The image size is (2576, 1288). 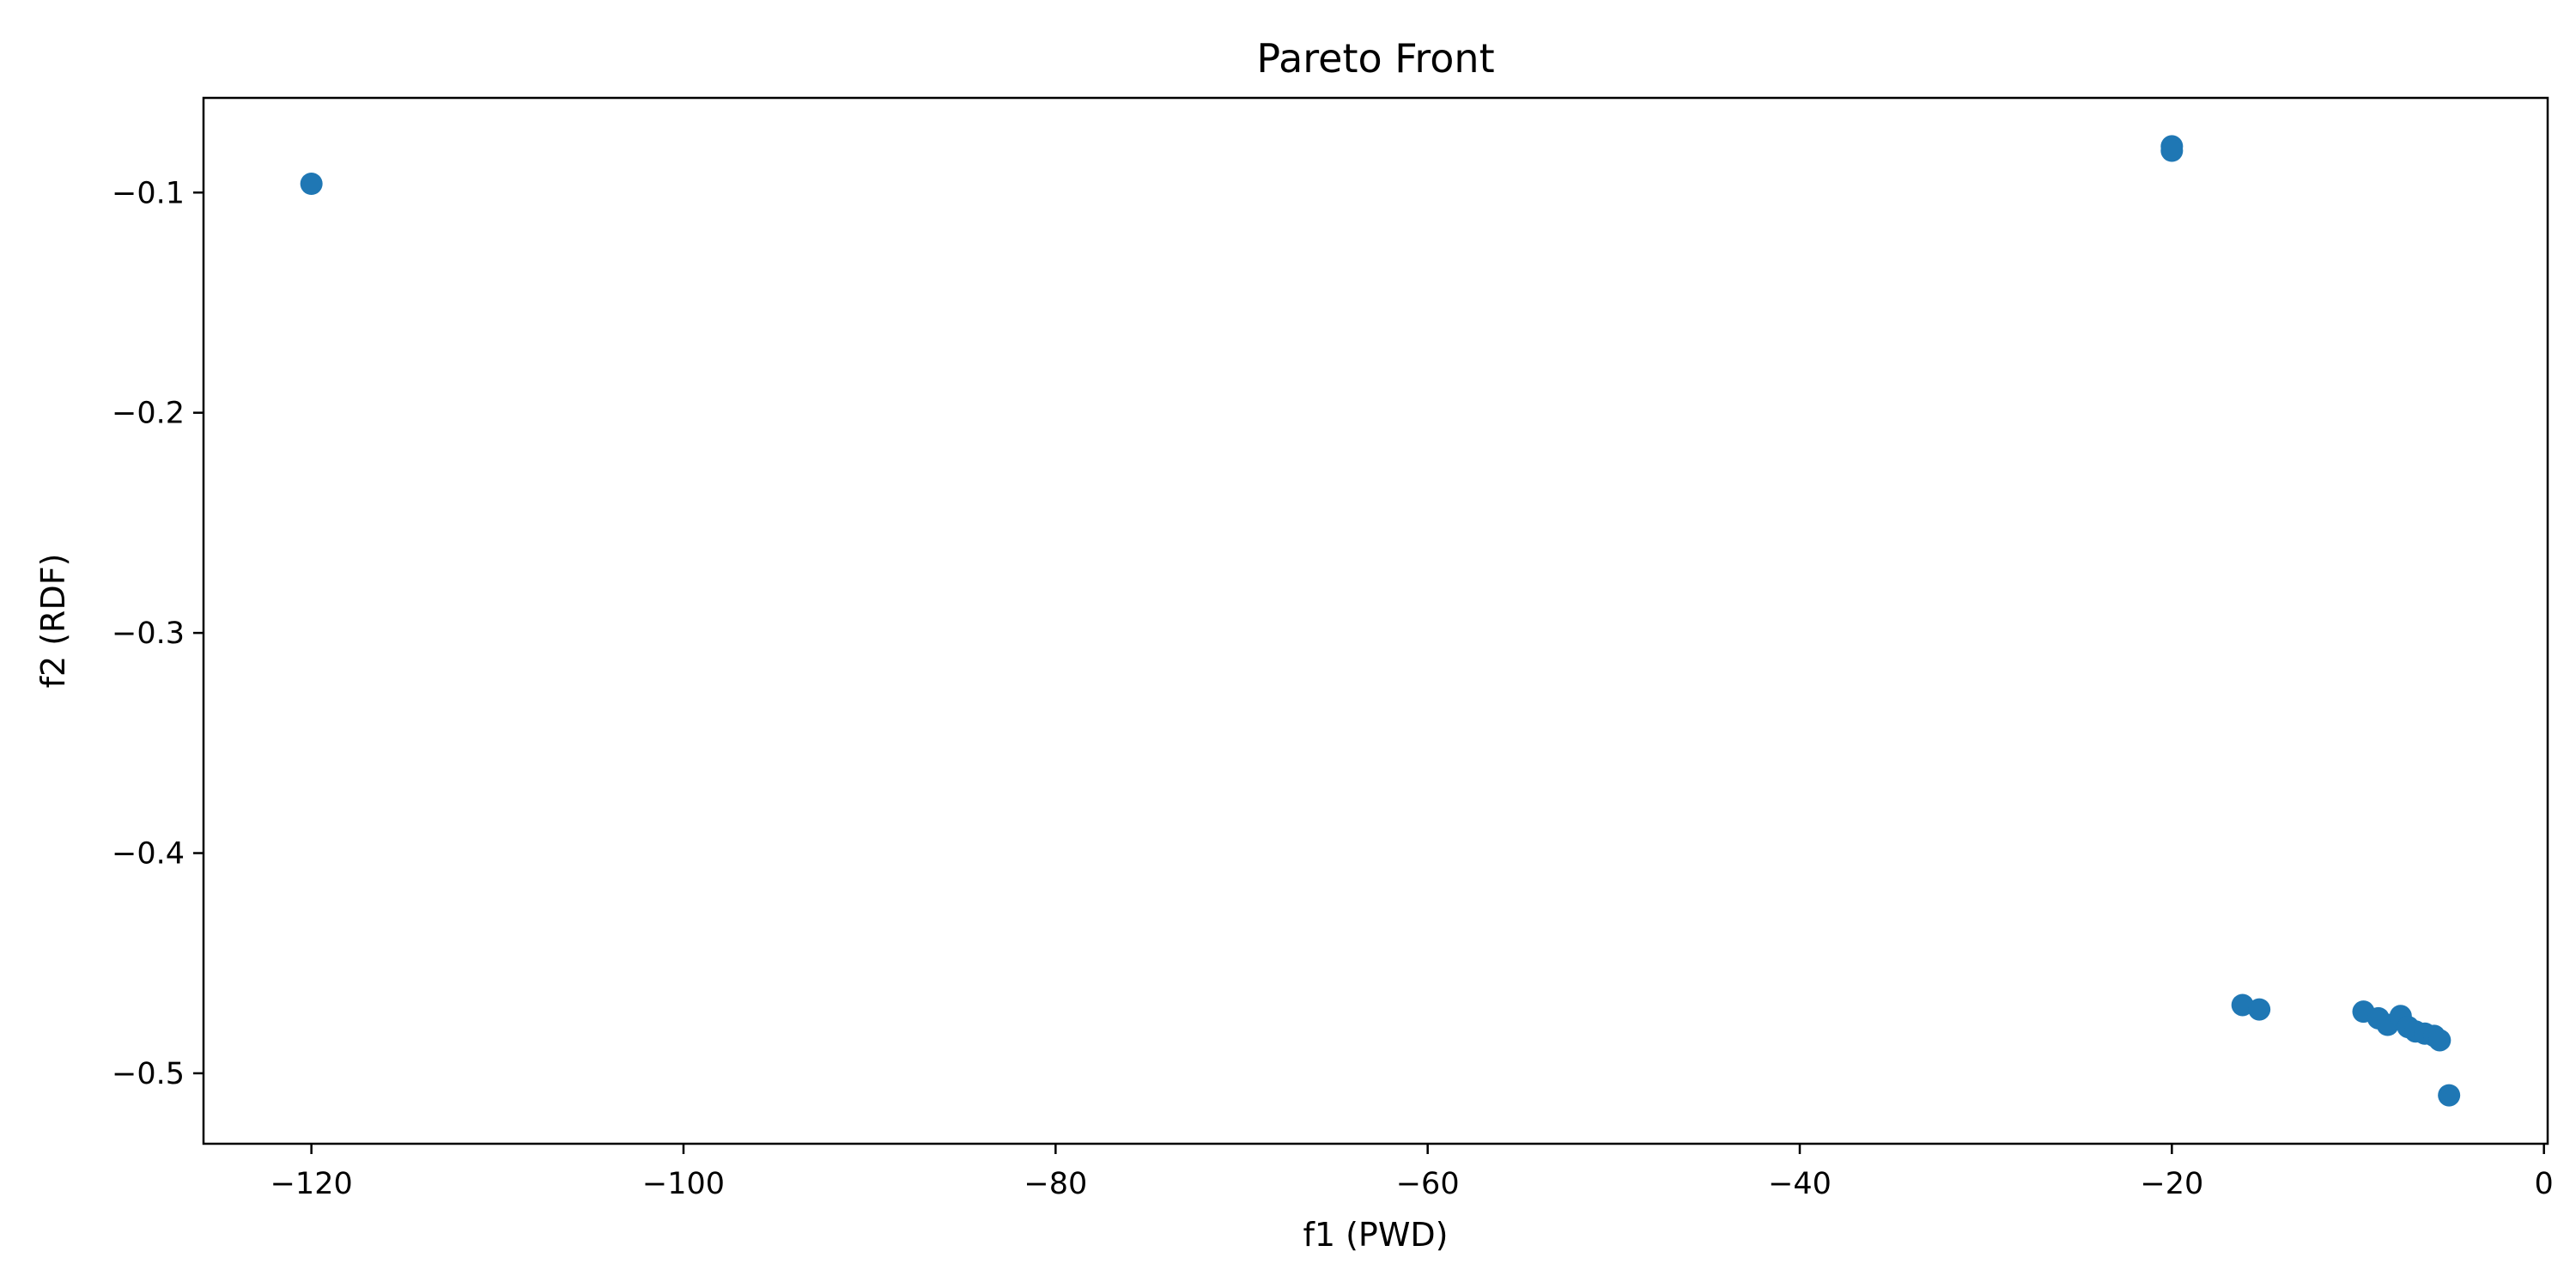 I want to click on y-tick-label: −0.4, so click(x=148, y=854).